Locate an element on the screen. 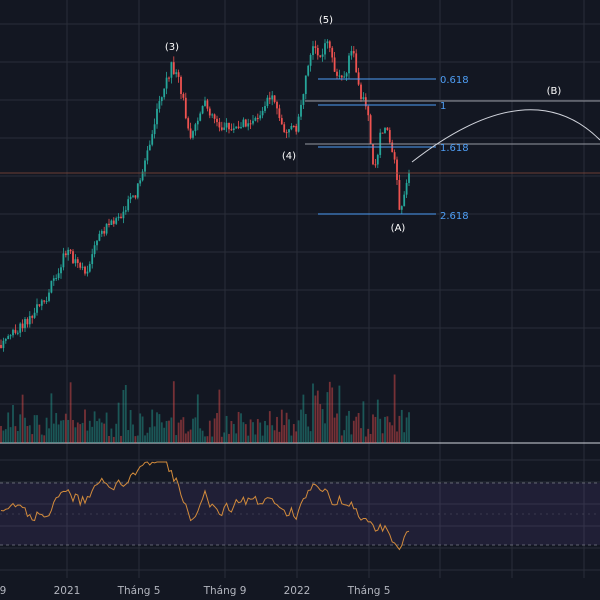  x-tick-label: 9 is located at coordinates (3, 591).